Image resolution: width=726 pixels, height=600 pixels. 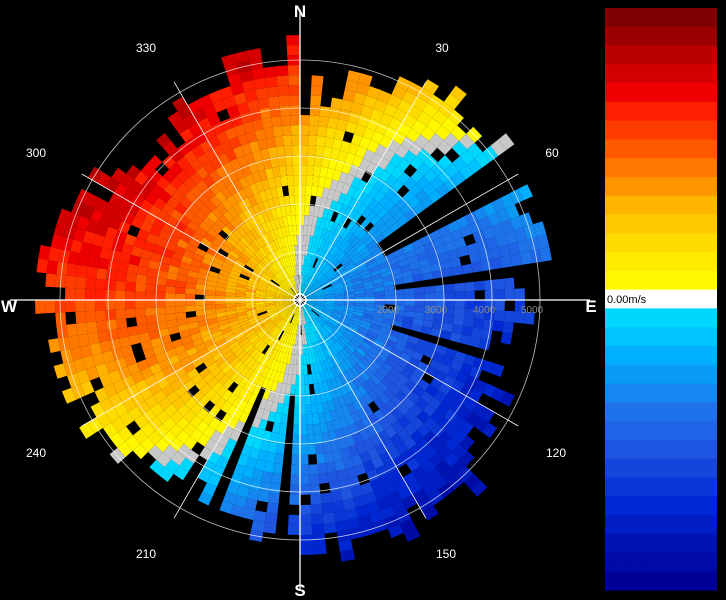 What do you see at coordinates (631, 582) in the screenshot?
I see `legend-label: -10.00m/s` at bounding box center [631, 582].